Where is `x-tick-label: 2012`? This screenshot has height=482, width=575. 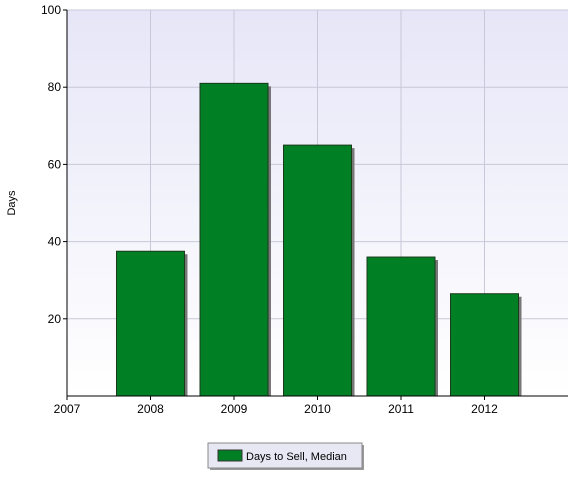 x-tick-label: 2012 is located at coordinates (484, 409).